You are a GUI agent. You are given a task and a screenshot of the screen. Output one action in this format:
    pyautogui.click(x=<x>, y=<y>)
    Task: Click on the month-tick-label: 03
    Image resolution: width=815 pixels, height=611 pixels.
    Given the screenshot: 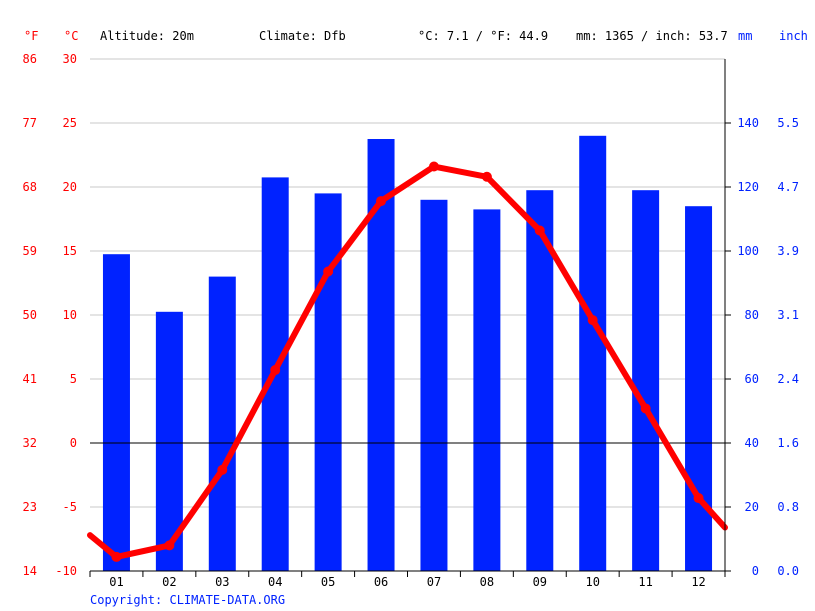 What is the action you would take?
    pyautogui.click(x=222, y=582)
    